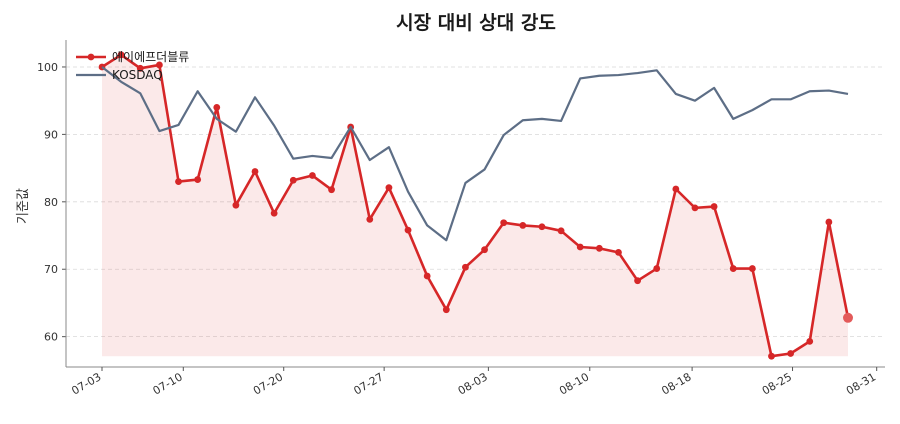 Image resolution: width=900 pixels, height=424 pixels. What do you see at coordinates (51, 134) in the screenshot?
I see `y-tick-label: 90` at bounding box center [51, 134].